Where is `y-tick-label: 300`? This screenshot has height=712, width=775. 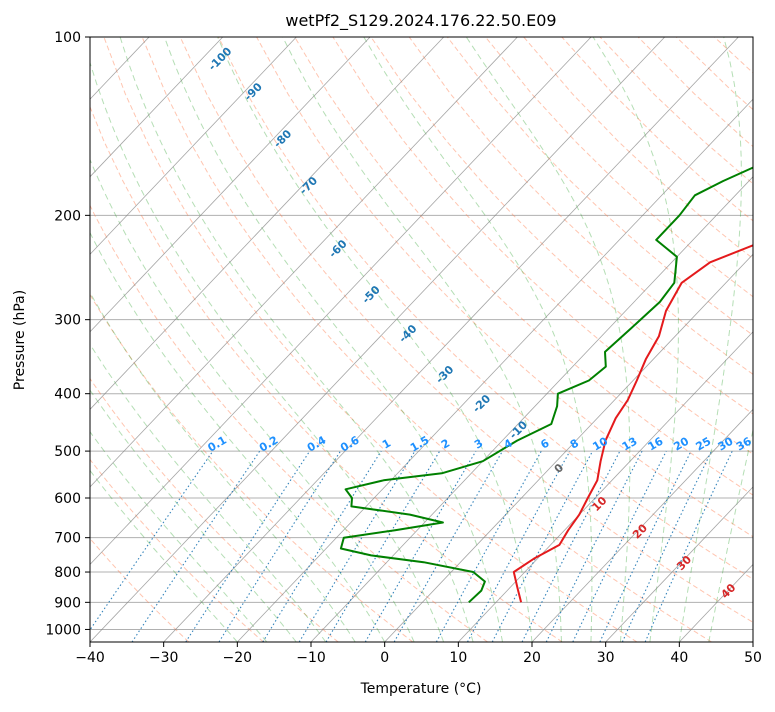
y-tick-label: 300 is located at coordinates (67, 321).